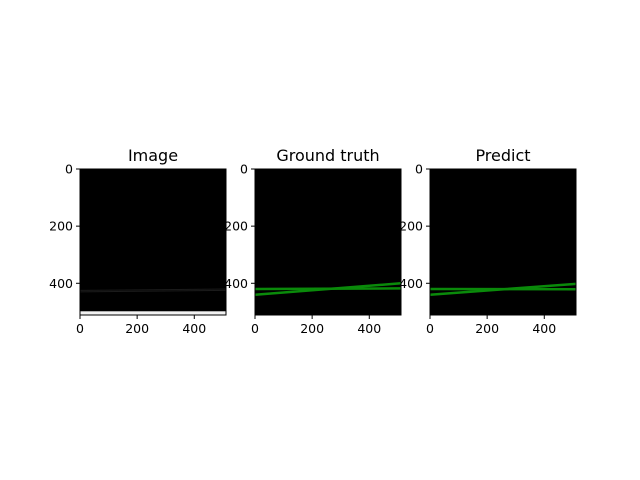  I want to click on panel-3-ytick-label: 400, so click(411, 283).